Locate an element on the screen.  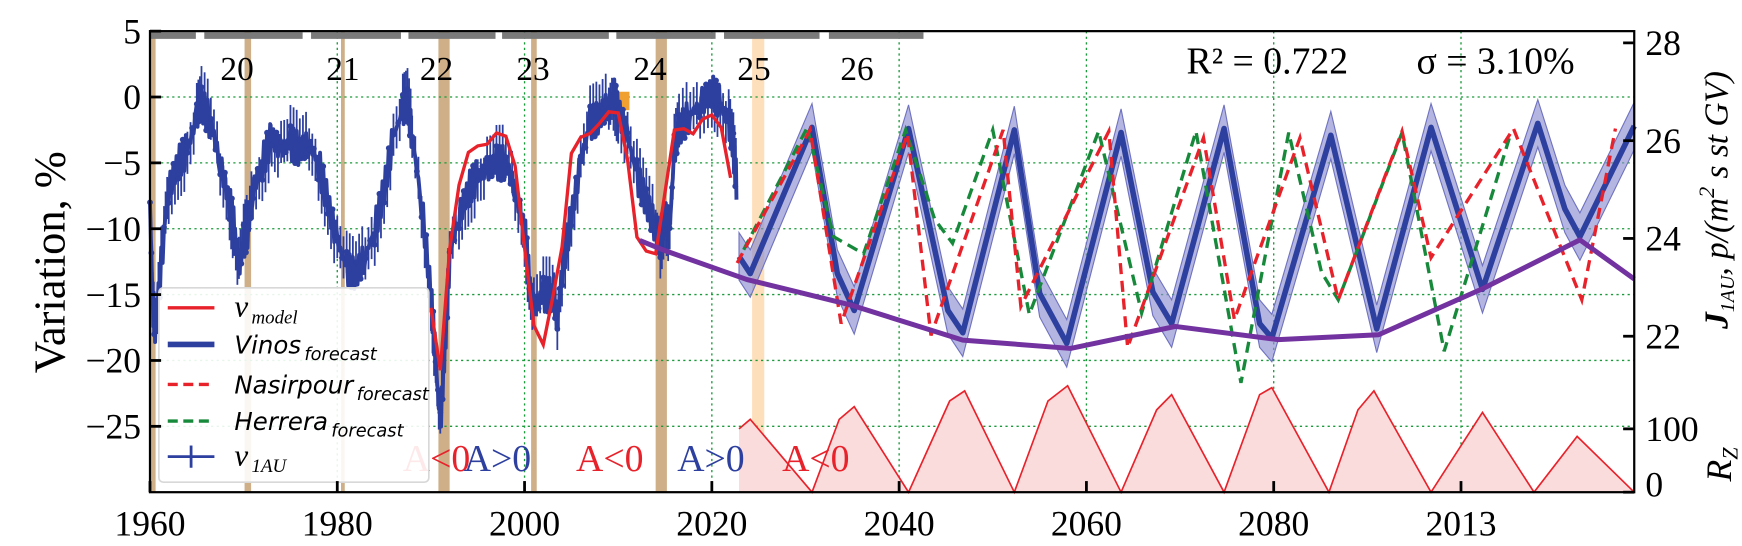
x-tick-label: 2080 is located at coordinates (1273, 524).